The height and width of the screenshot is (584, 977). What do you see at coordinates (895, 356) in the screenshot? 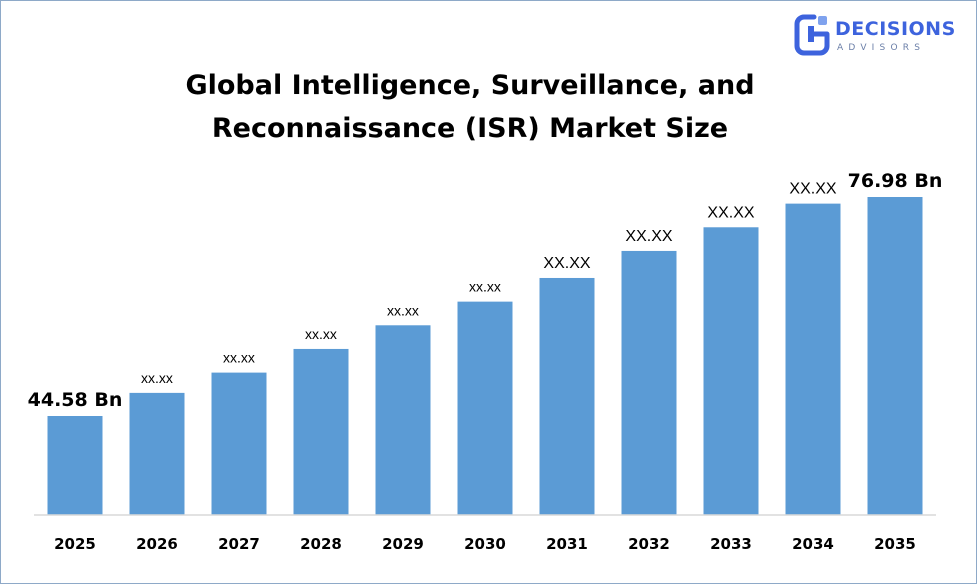
I see `bar-2035` at bounding box center [895, 356].